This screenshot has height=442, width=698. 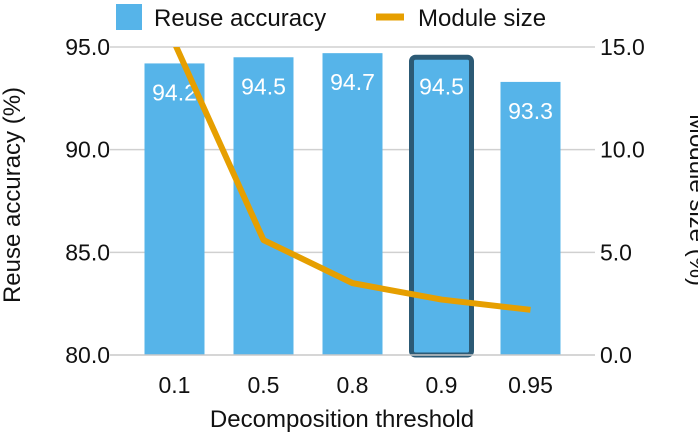 I want to click on legend-label-module-size: Module size, so click(x=482, y=18).